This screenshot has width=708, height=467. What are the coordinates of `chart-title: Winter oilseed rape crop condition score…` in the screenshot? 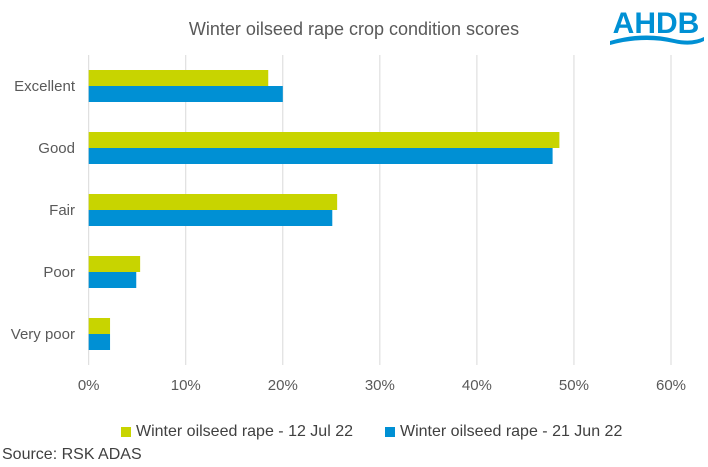 It's located at (354, 29).